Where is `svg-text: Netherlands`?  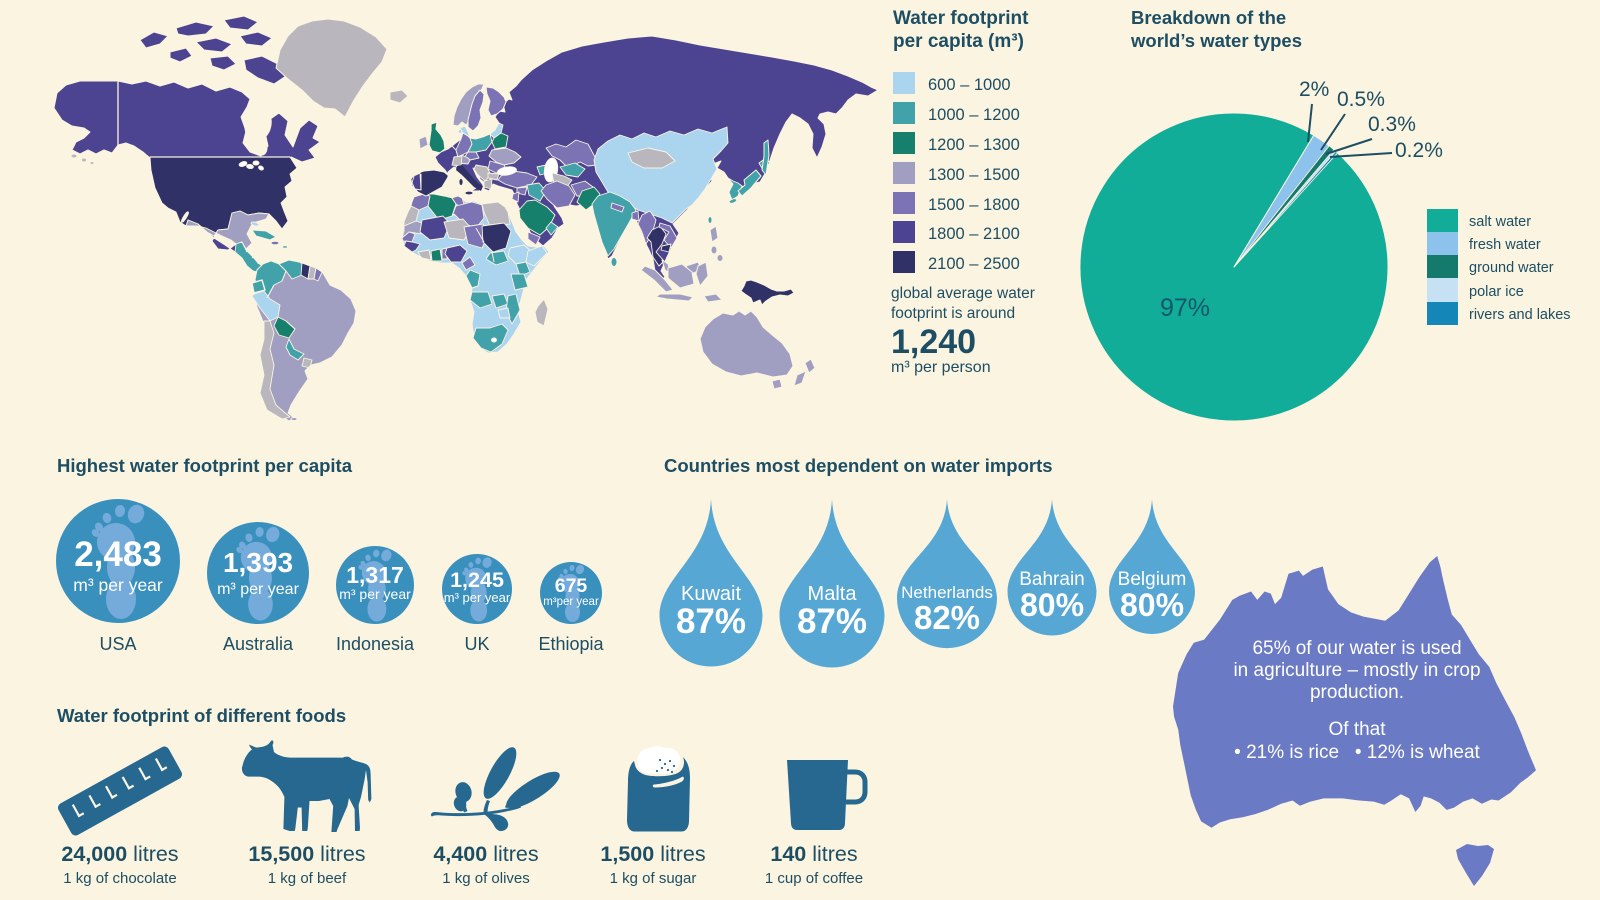 svg-text: Netherlands is located at coordinates (947, 592).